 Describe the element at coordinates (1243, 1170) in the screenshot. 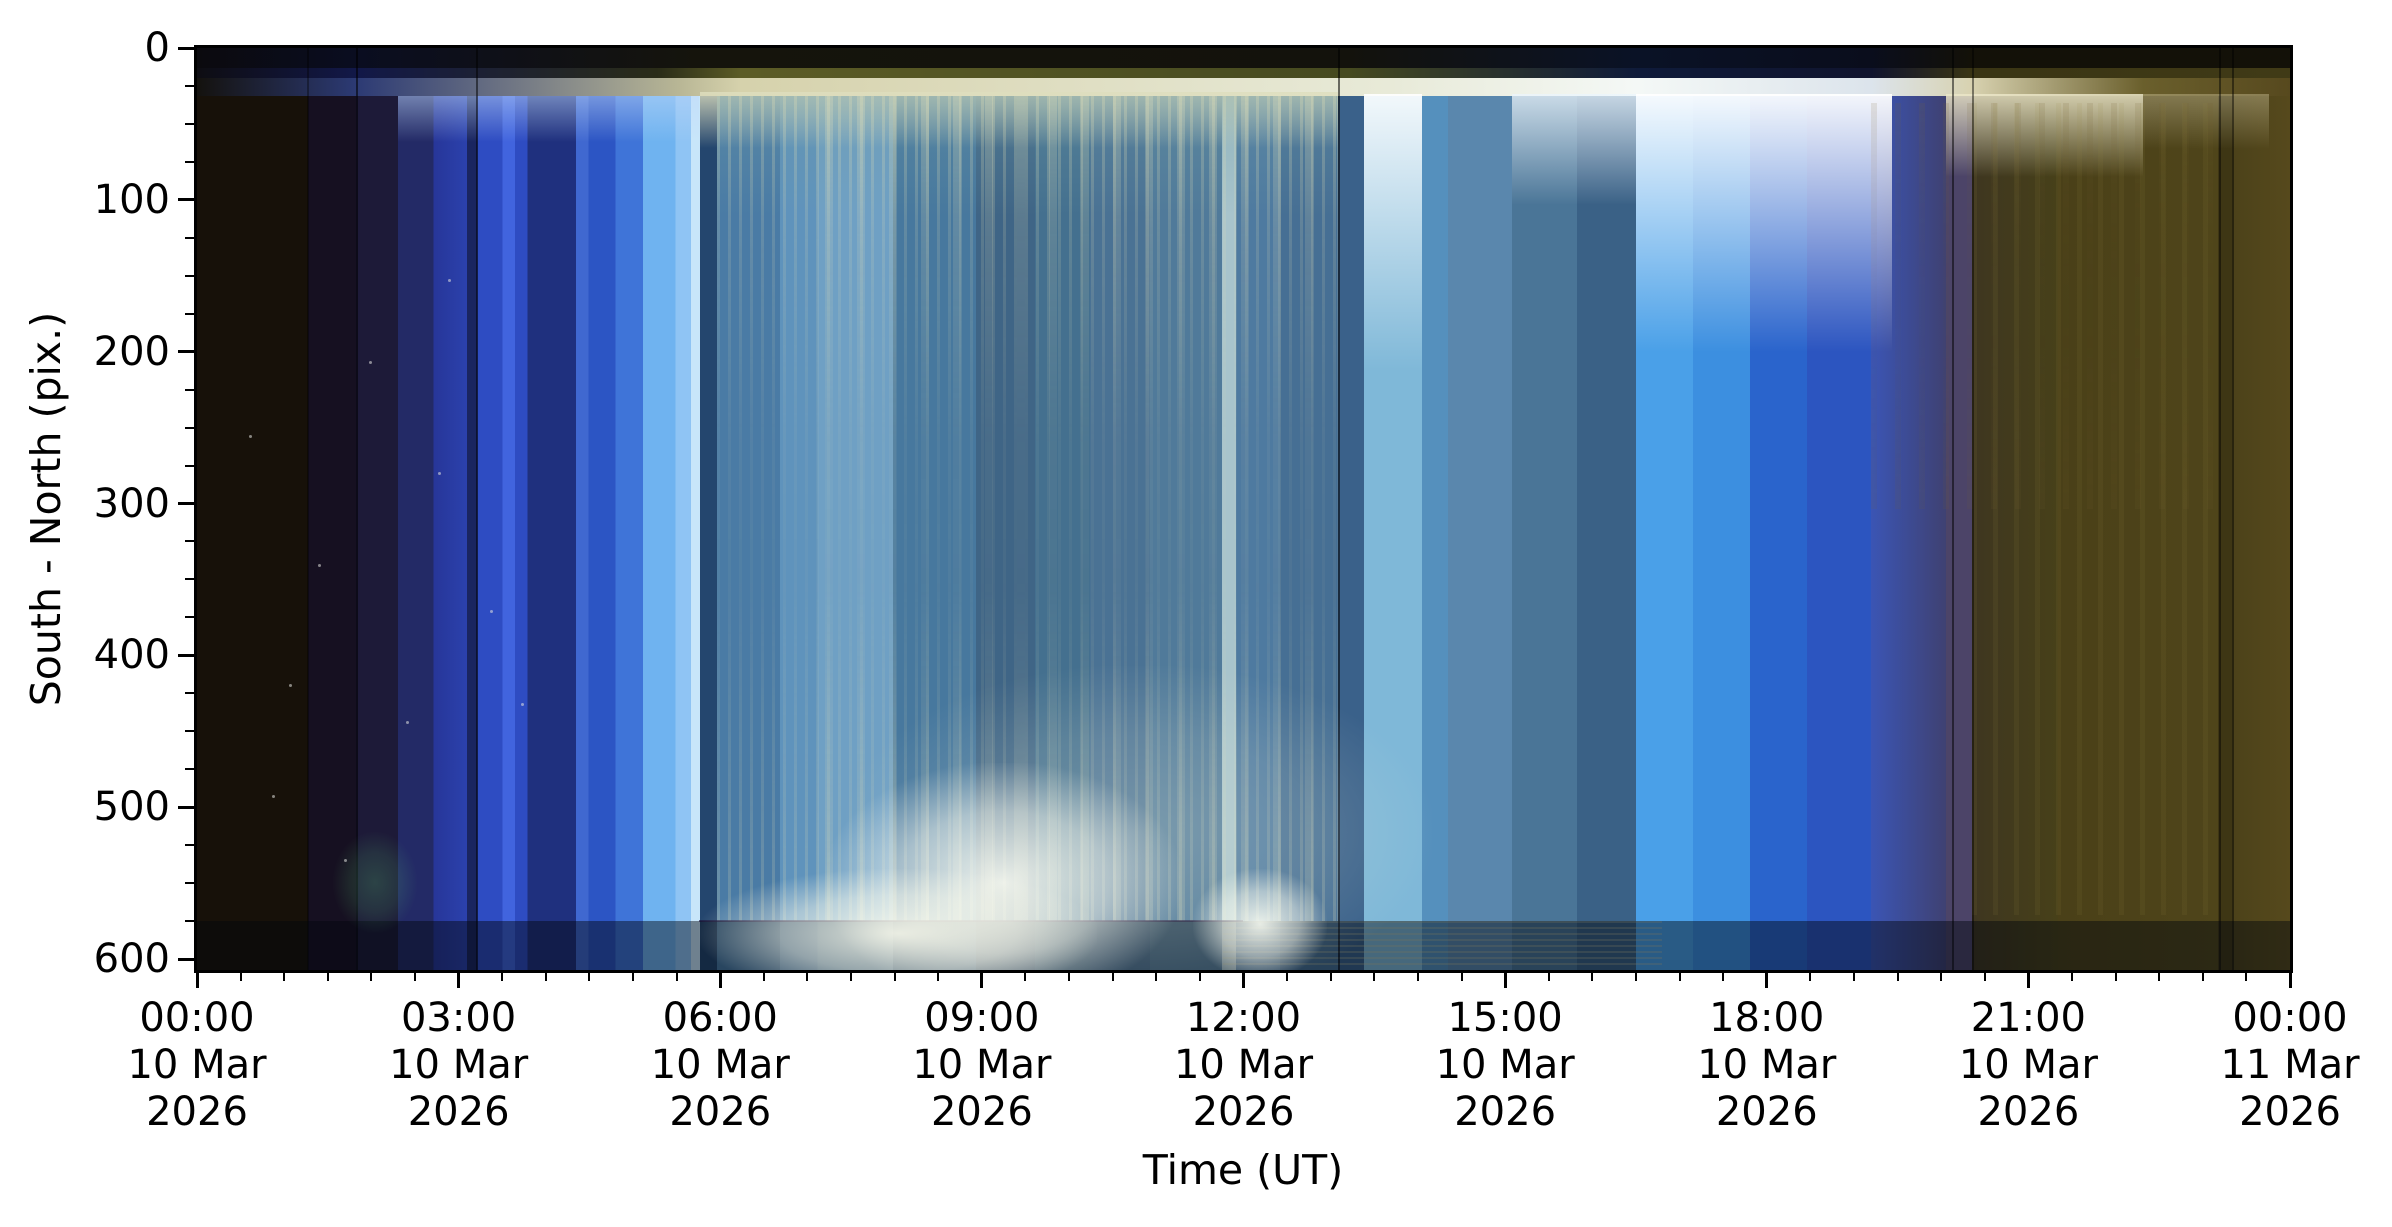

I see `x-axis-title: Time (UT)` at that location.